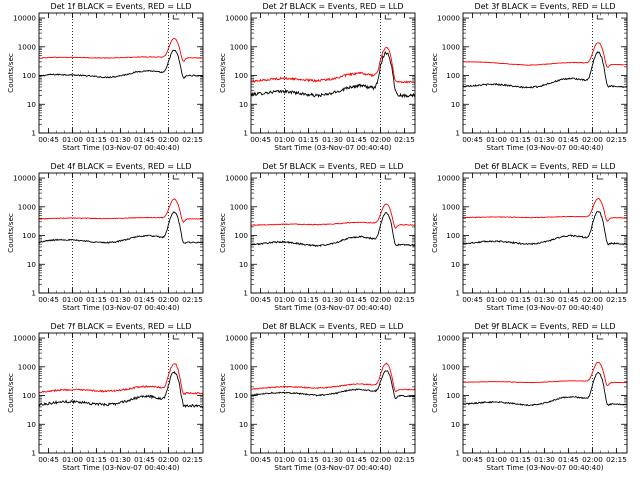  What do you see at coordinates (544, 166) in the screenshot?
I see `panel-title: Det 6f BLACK = Events, RED = LLD` at bounding box center [544, 166].